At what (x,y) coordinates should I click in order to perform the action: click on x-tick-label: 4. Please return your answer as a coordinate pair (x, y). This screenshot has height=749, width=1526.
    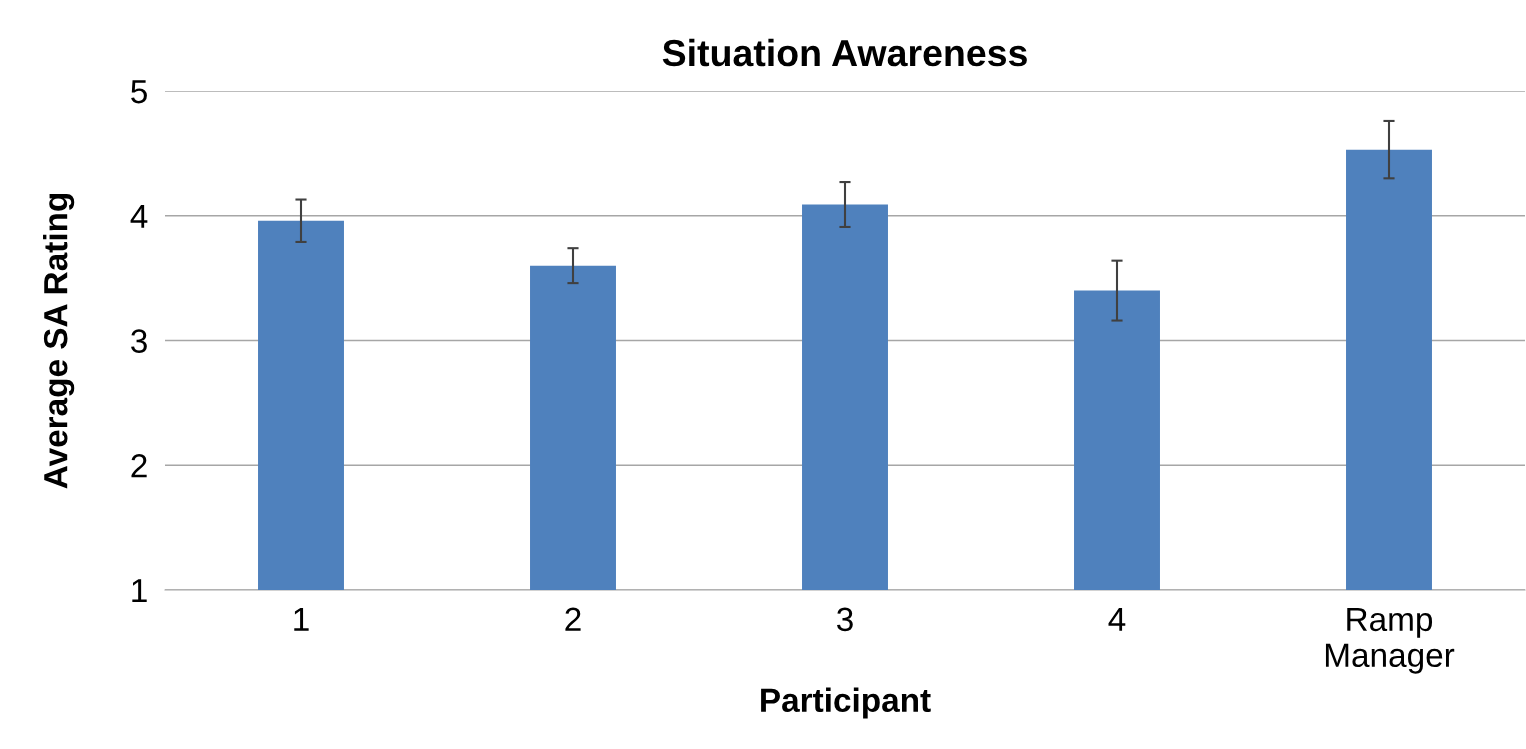
    Looking at the image, I should click on (1117, 619).